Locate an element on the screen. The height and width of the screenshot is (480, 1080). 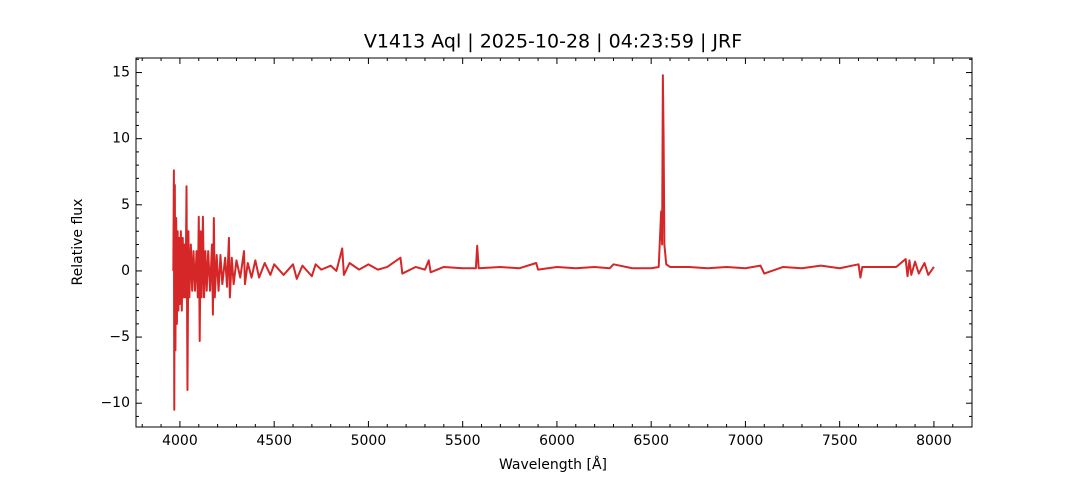
y-tick-label: −10 is located at coordinates (115, 403).